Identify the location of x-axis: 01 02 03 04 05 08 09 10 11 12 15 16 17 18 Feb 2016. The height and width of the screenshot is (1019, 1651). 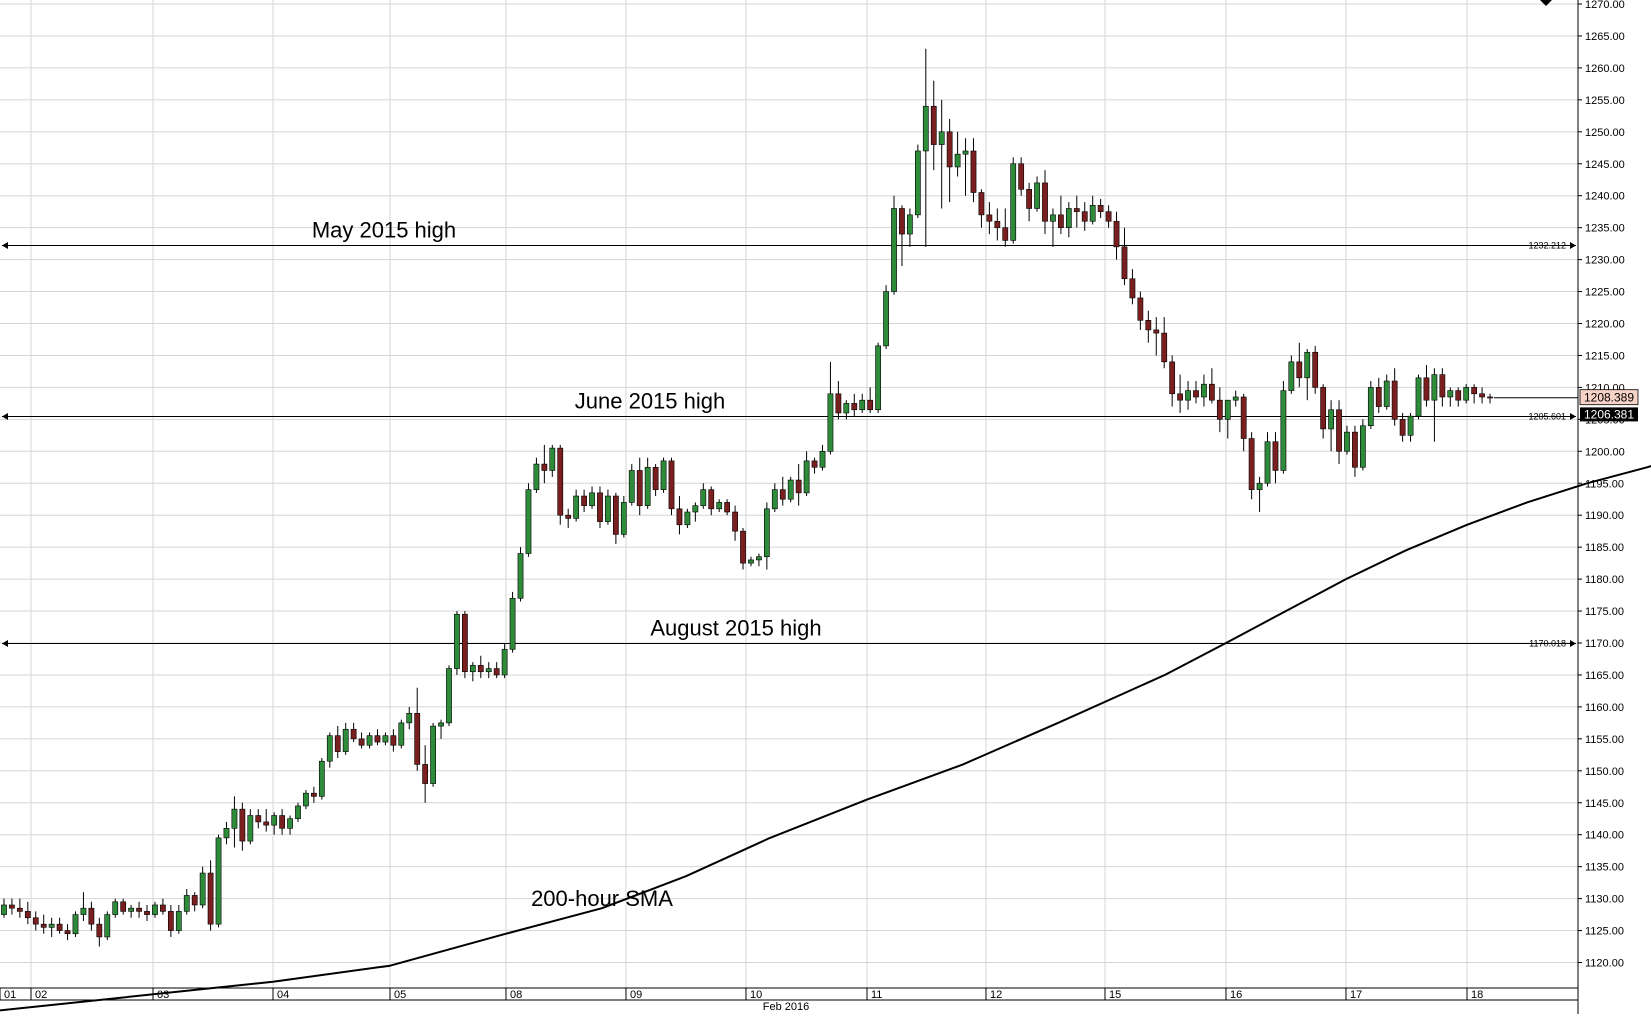
(789, 1000).